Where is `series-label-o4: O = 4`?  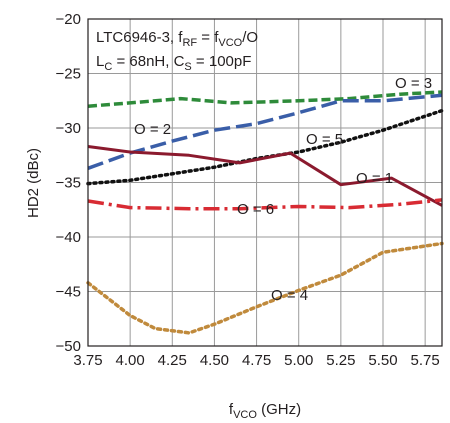 series-label-o4: O = 4 is located at coordinates (289, 295).